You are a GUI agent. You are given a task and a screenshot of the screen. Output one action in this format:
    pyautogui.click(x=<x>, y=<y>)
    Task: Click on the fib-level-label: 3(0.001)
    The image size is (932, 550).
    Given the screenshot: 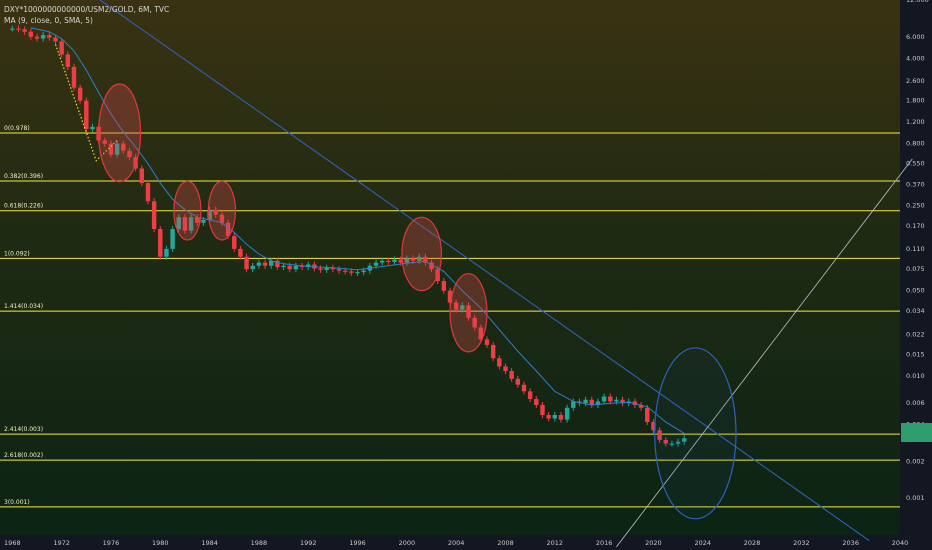 What is the action you would take?
    pyautogui.click(x=17, y=502)
    